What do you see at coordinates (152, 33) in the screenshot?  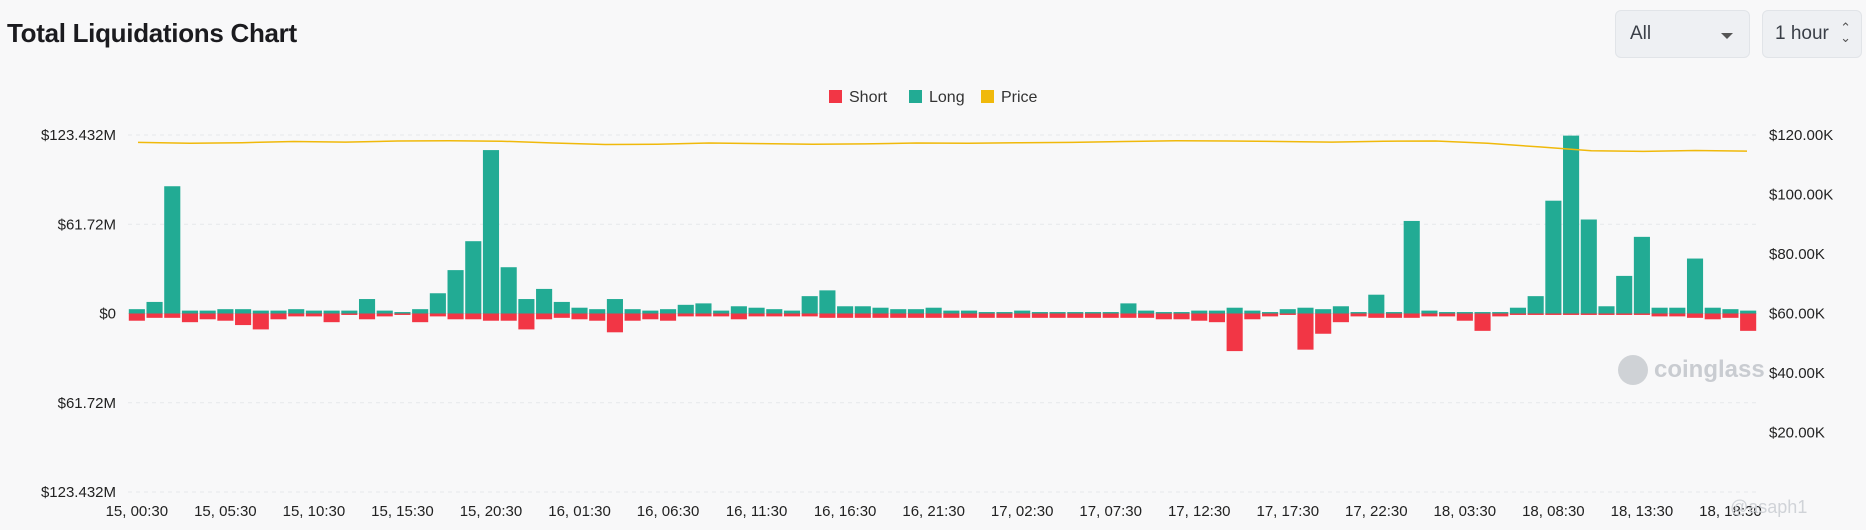 I see `page-title: Total Liquidations Chart` at bounding box center [152, 33].